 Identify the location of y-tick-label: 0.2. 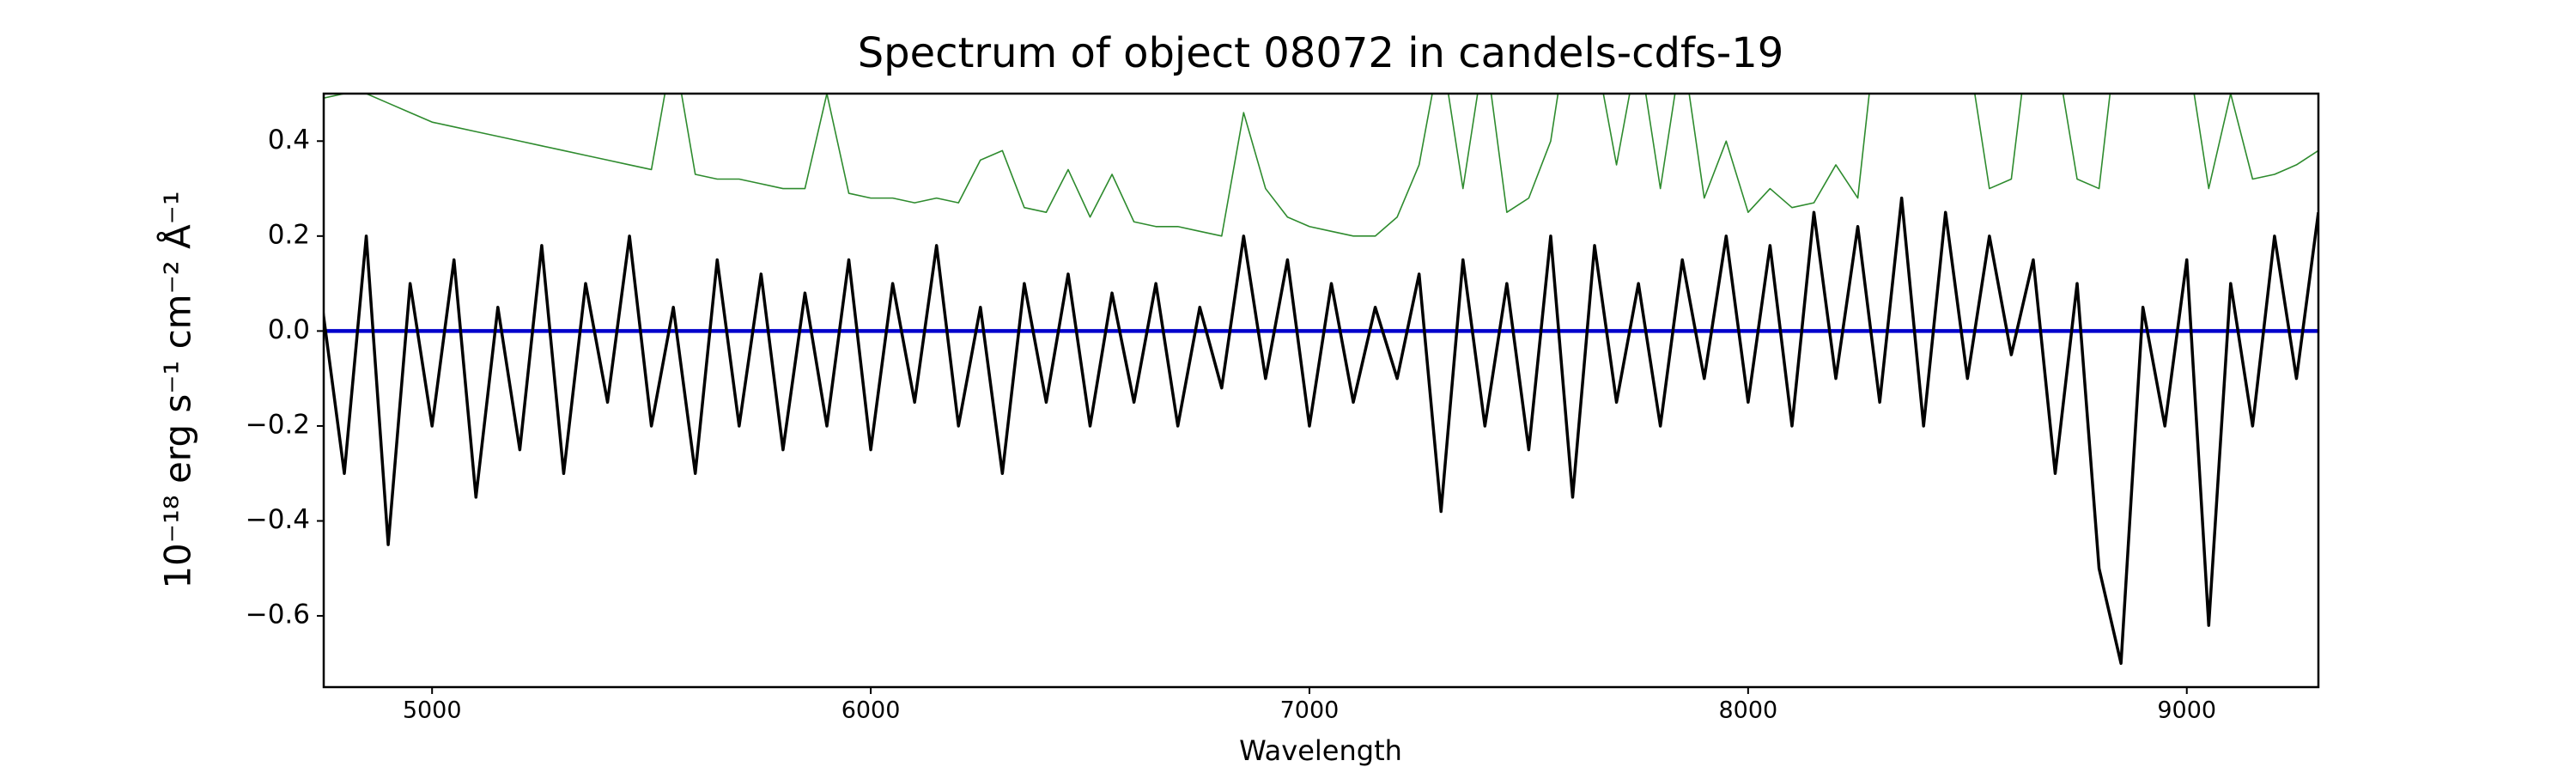
(289, 234).